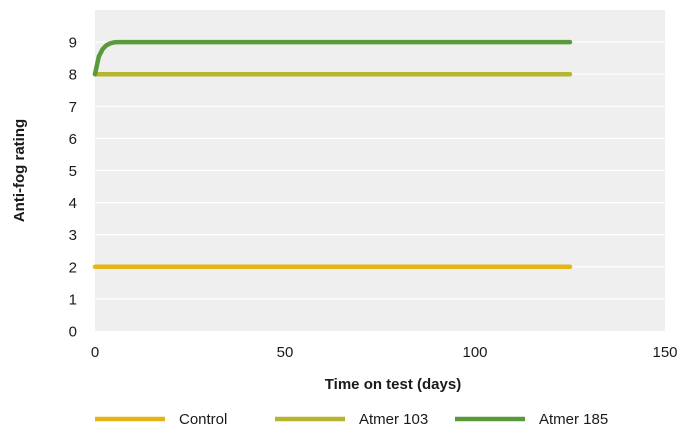 This screenshot has height=437, width=697. What do you see at coordinates (95, 352) in the screenshot?
I see `x-tick-0: 0` at bounding box center [95, 352].